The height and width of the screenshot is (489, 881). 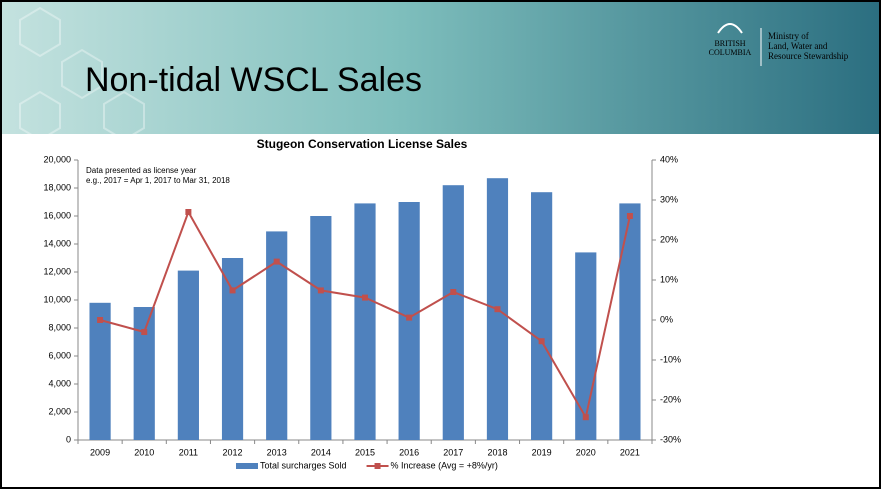 What do you see at coordinates (59, 411) in the screenshot?
I see `y-tick-label: 2,000` at bounding box center [59, 411].